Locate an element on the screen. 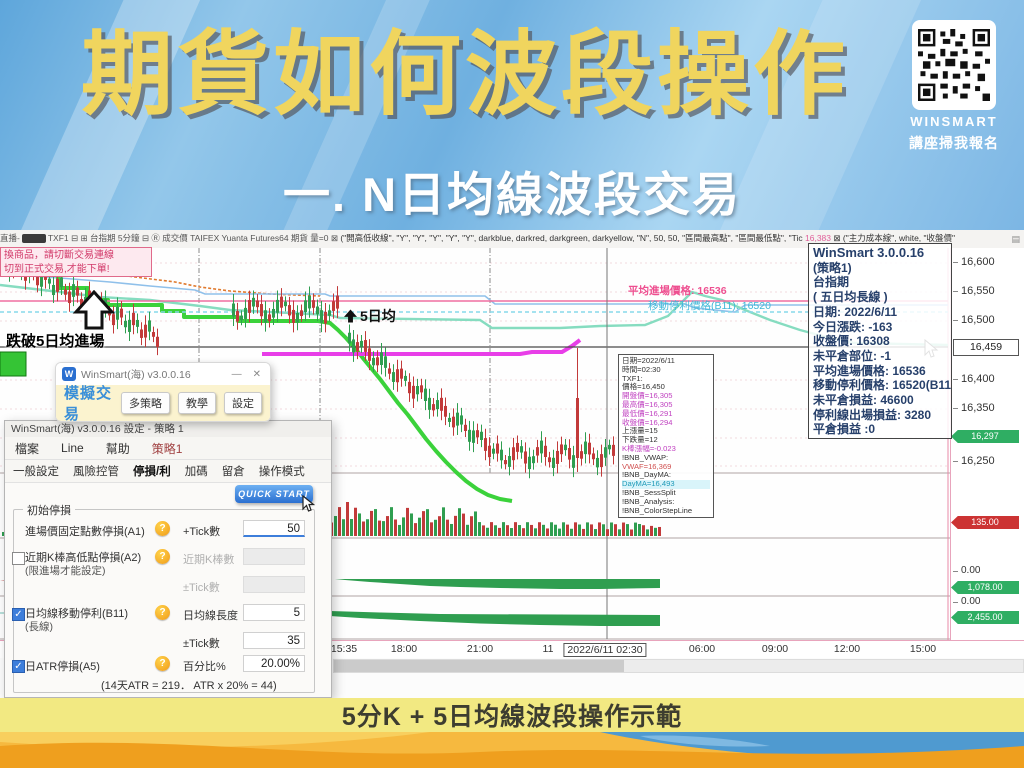 The width and height of the screenshot is (1024, 768). a2-checkbox is located at coordinates (18, 558).